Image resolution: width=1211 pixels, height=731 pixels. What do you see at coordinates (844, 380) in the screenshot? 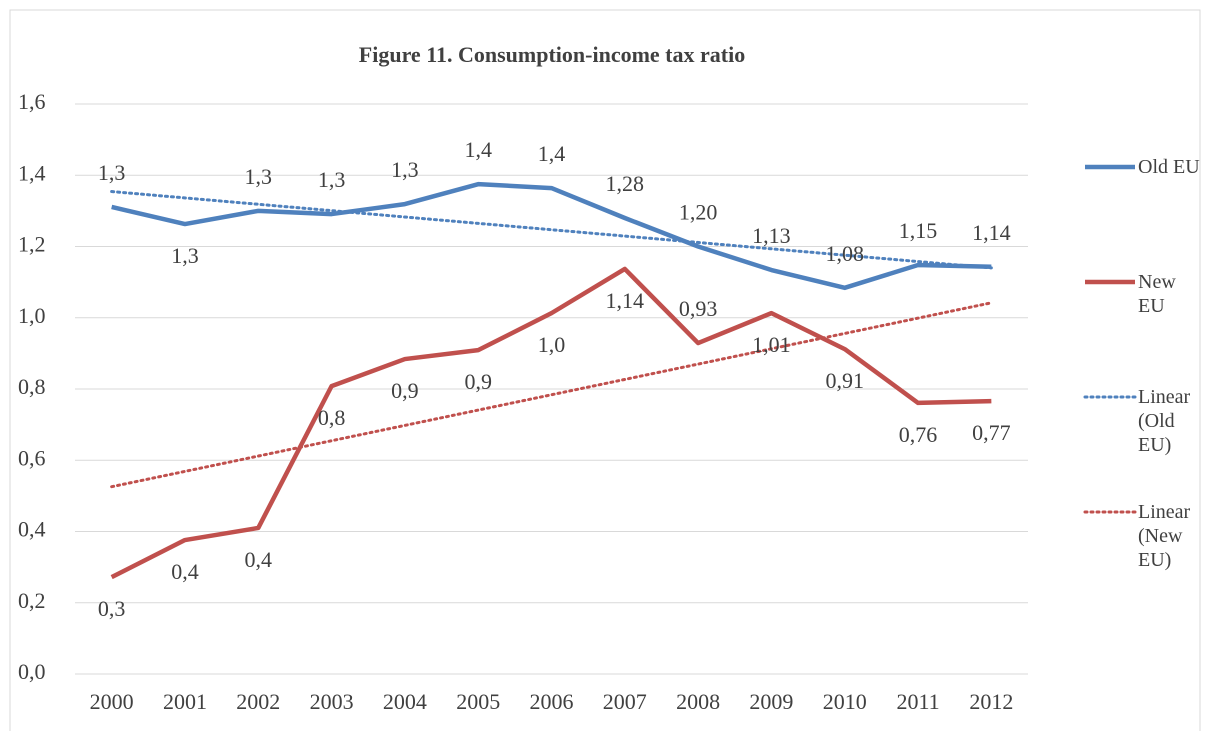
I see `data-label: 0,91` at bounding box center [844, 380].